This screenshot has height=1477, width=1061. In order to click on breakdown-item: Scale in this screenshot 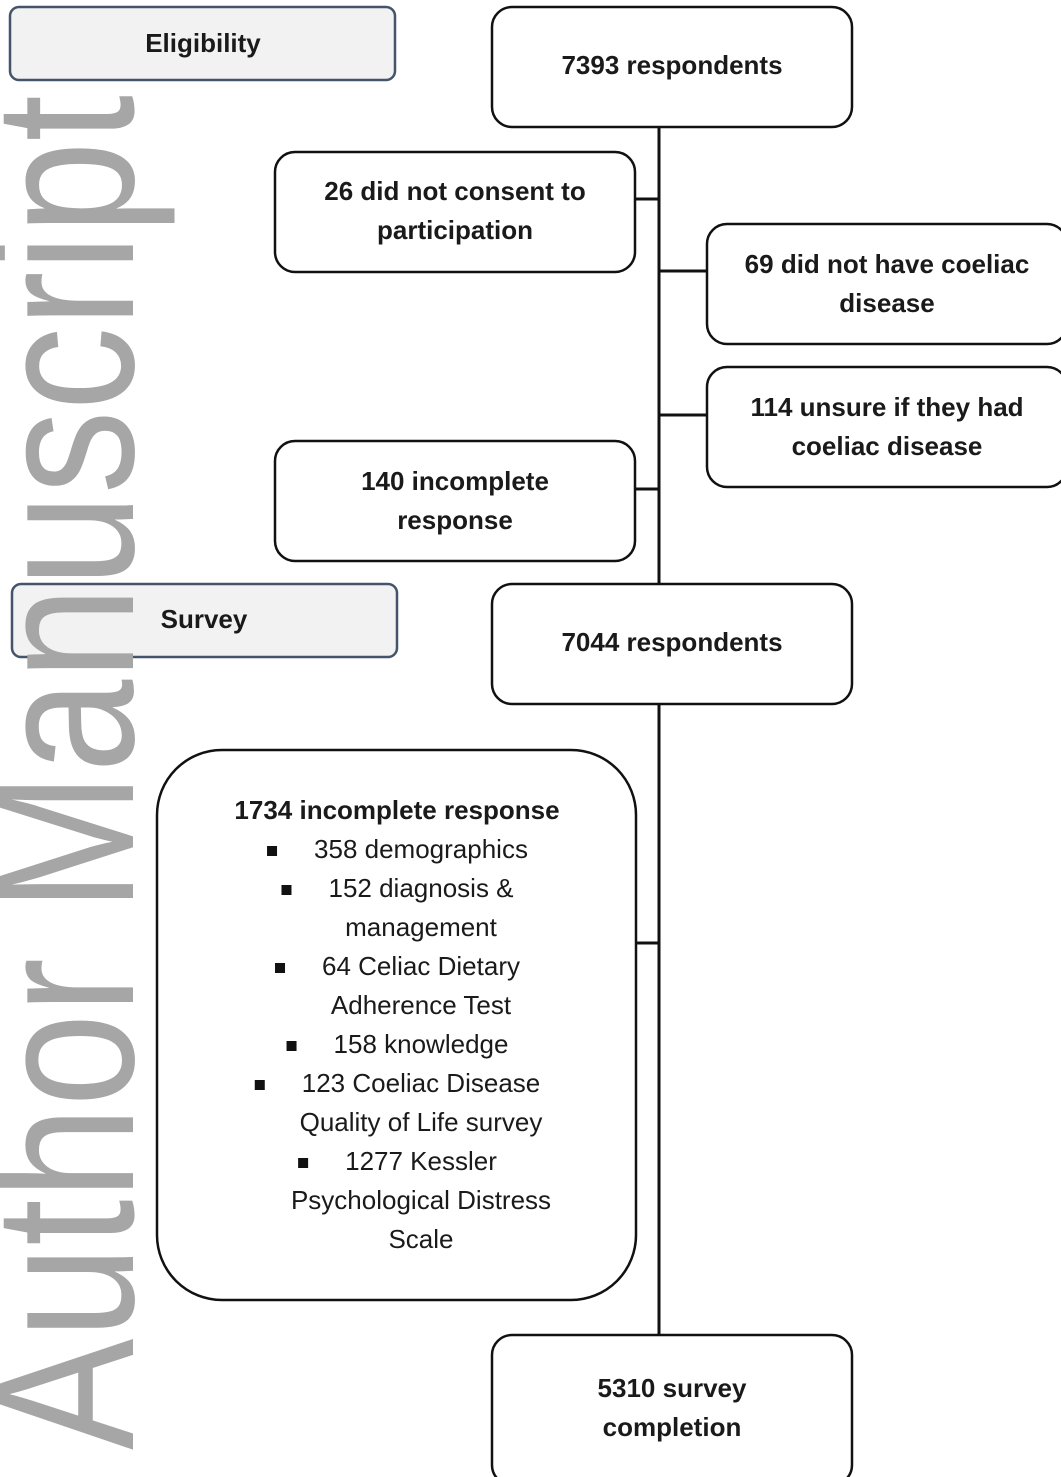, I will do `click(420, 1239)`.